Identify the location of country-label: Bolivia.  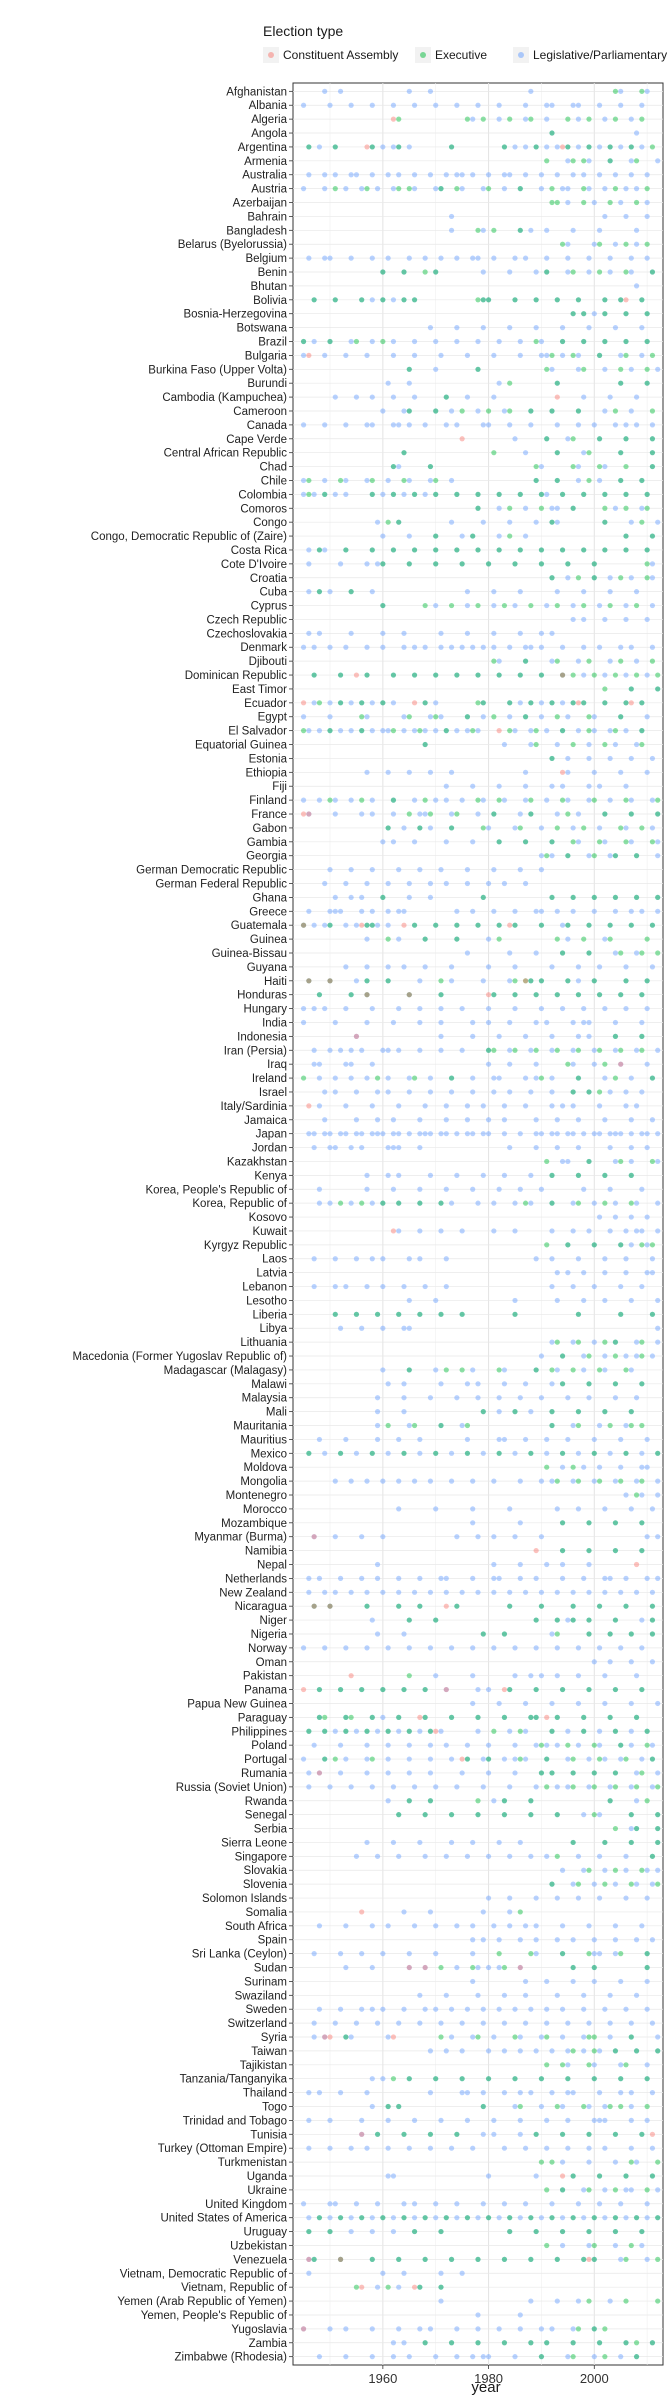
(270, 301).